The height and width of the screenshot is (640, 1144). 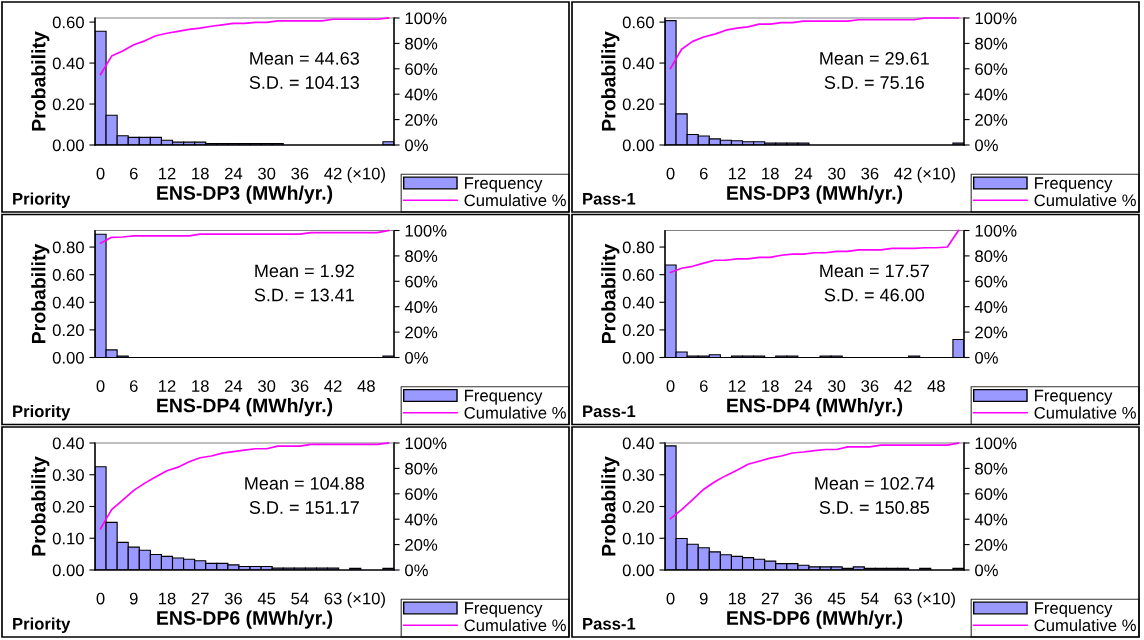 I want to click on x-axis-title: ENS-DP4 (MWh/yr.), so click(x=815, y=407).